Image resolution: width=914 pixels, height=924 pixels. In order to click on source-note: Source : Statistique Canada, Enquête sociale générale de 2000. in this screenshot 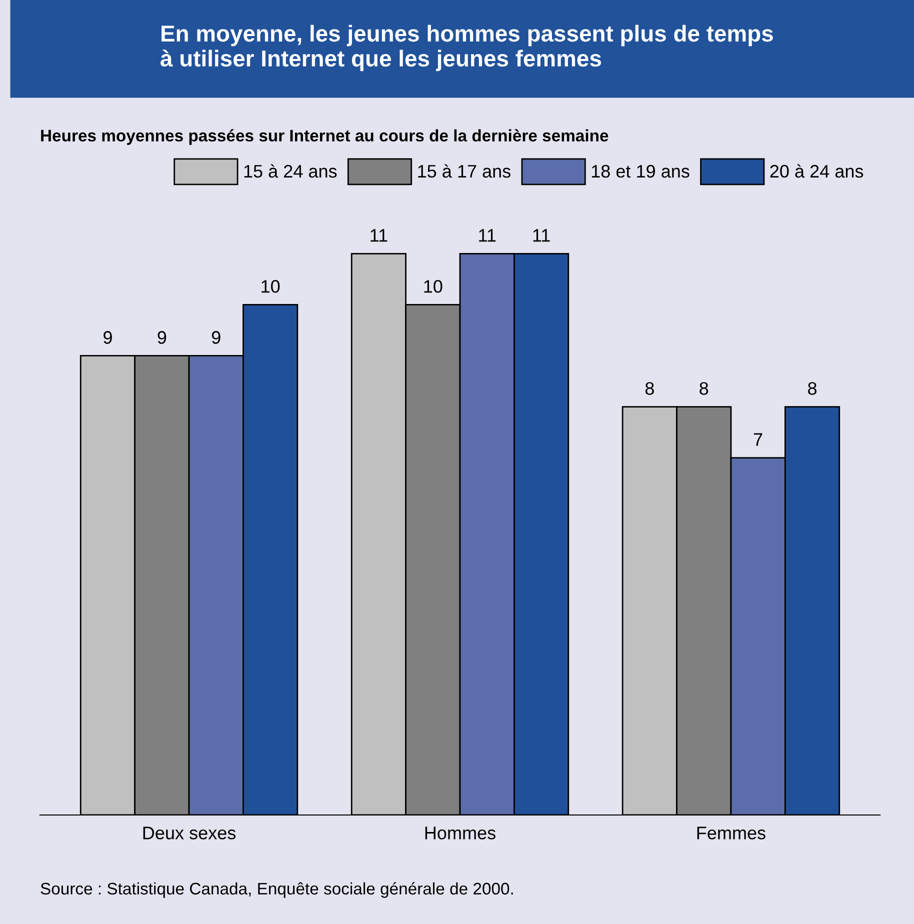, I will do `click(276, 890)`.